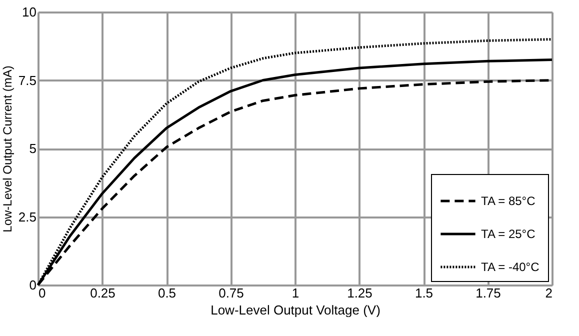  I want to click on y-tick-label: 5, so click(32, 148).